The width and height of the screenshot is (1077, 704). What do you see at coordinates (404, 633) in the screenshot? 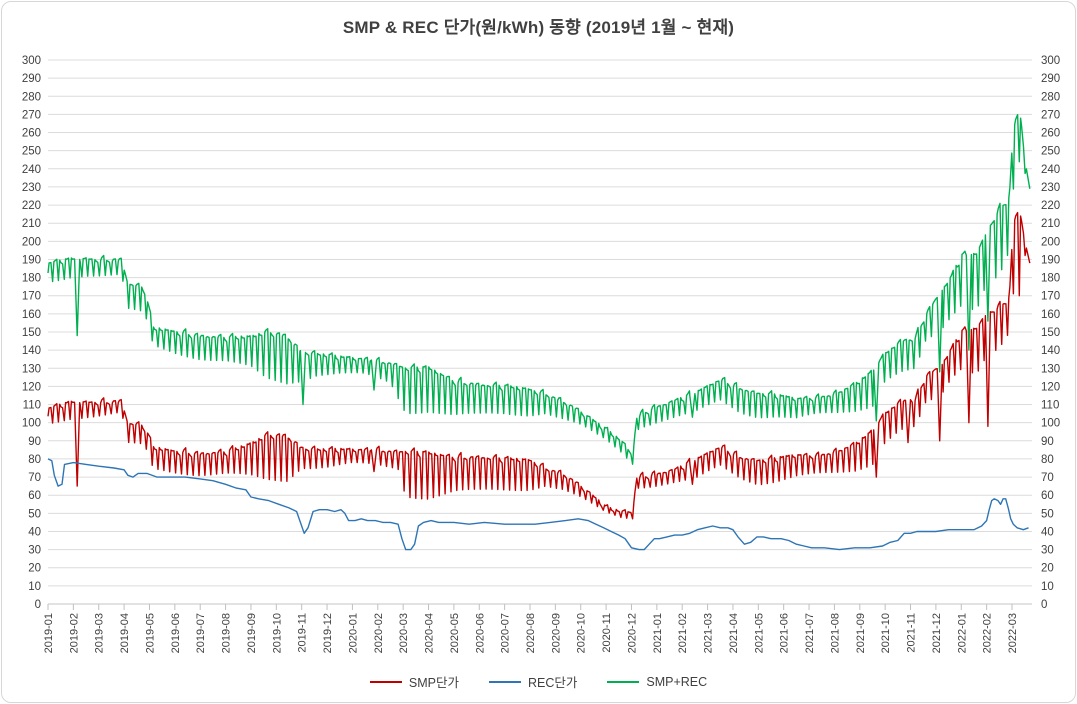
I see `x-axis-label: 2020-03` at bounding box center [404, 633].